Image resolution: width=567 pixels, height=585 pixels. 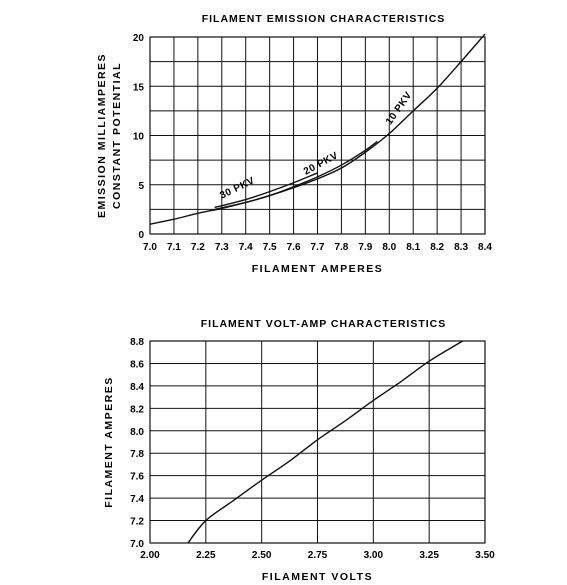 I want to click on x-tick-label: 7.1, so click(x=174, y=247).